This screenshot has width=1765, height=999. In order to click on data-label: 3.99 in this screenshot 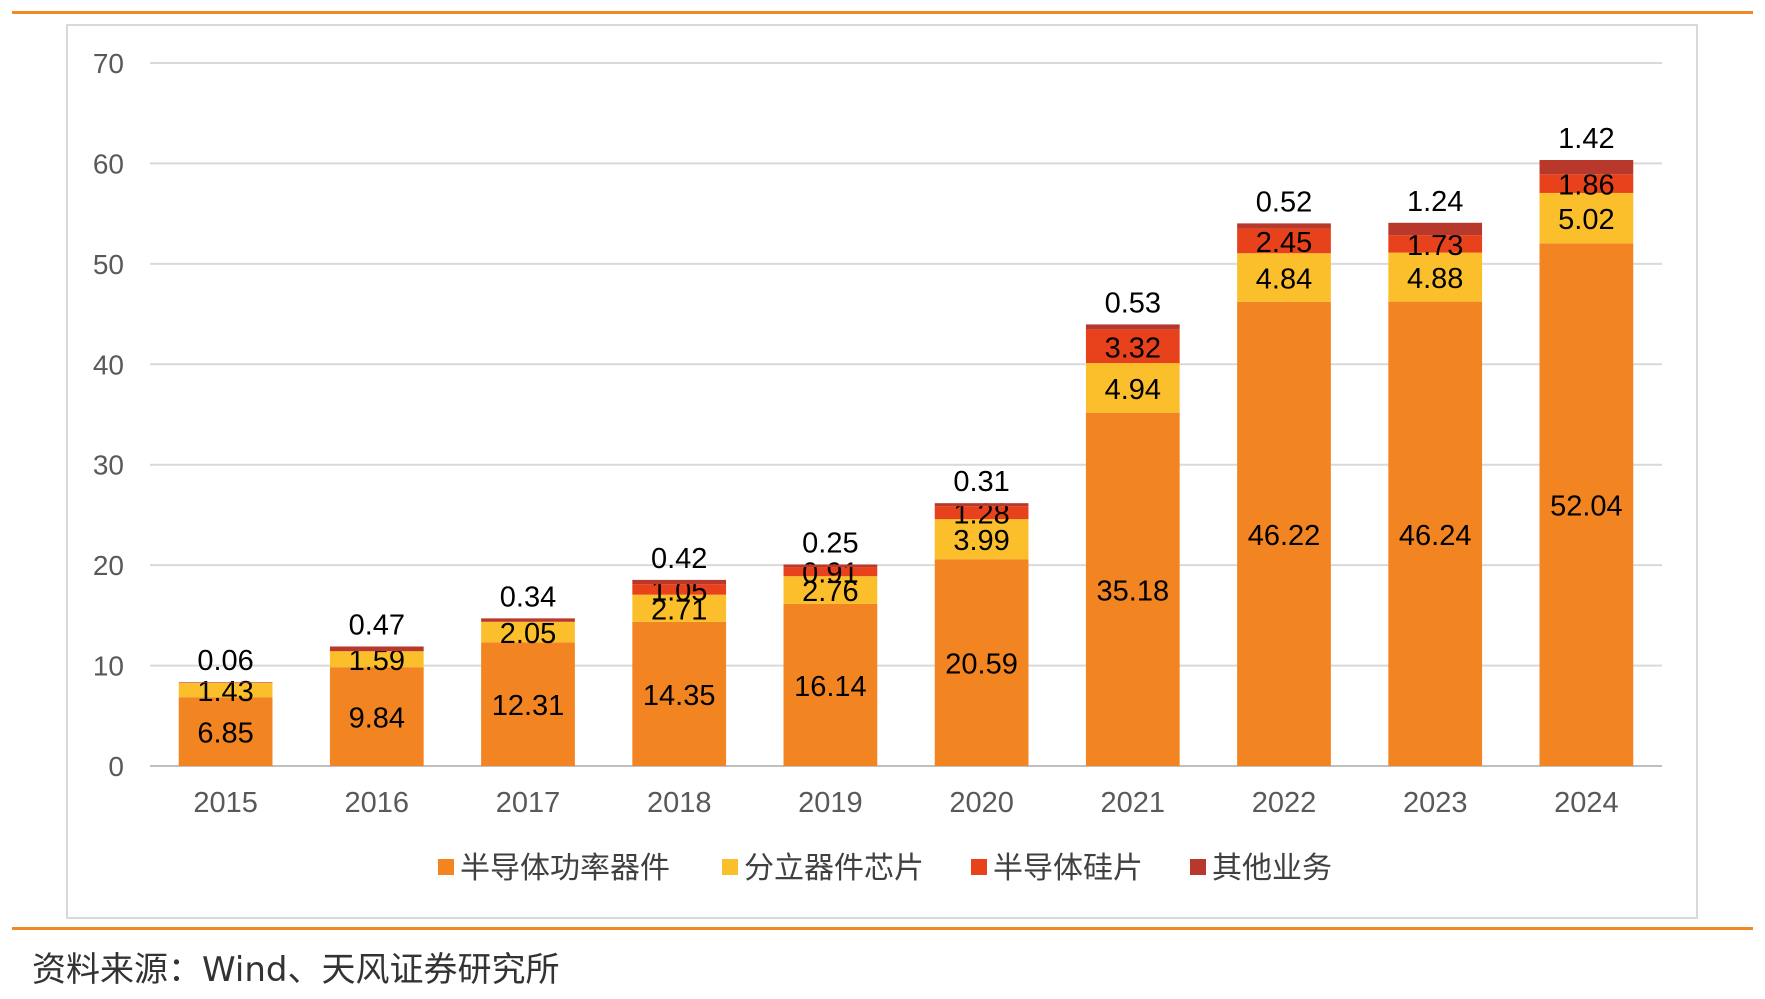, I will do `click(981, 541)`.